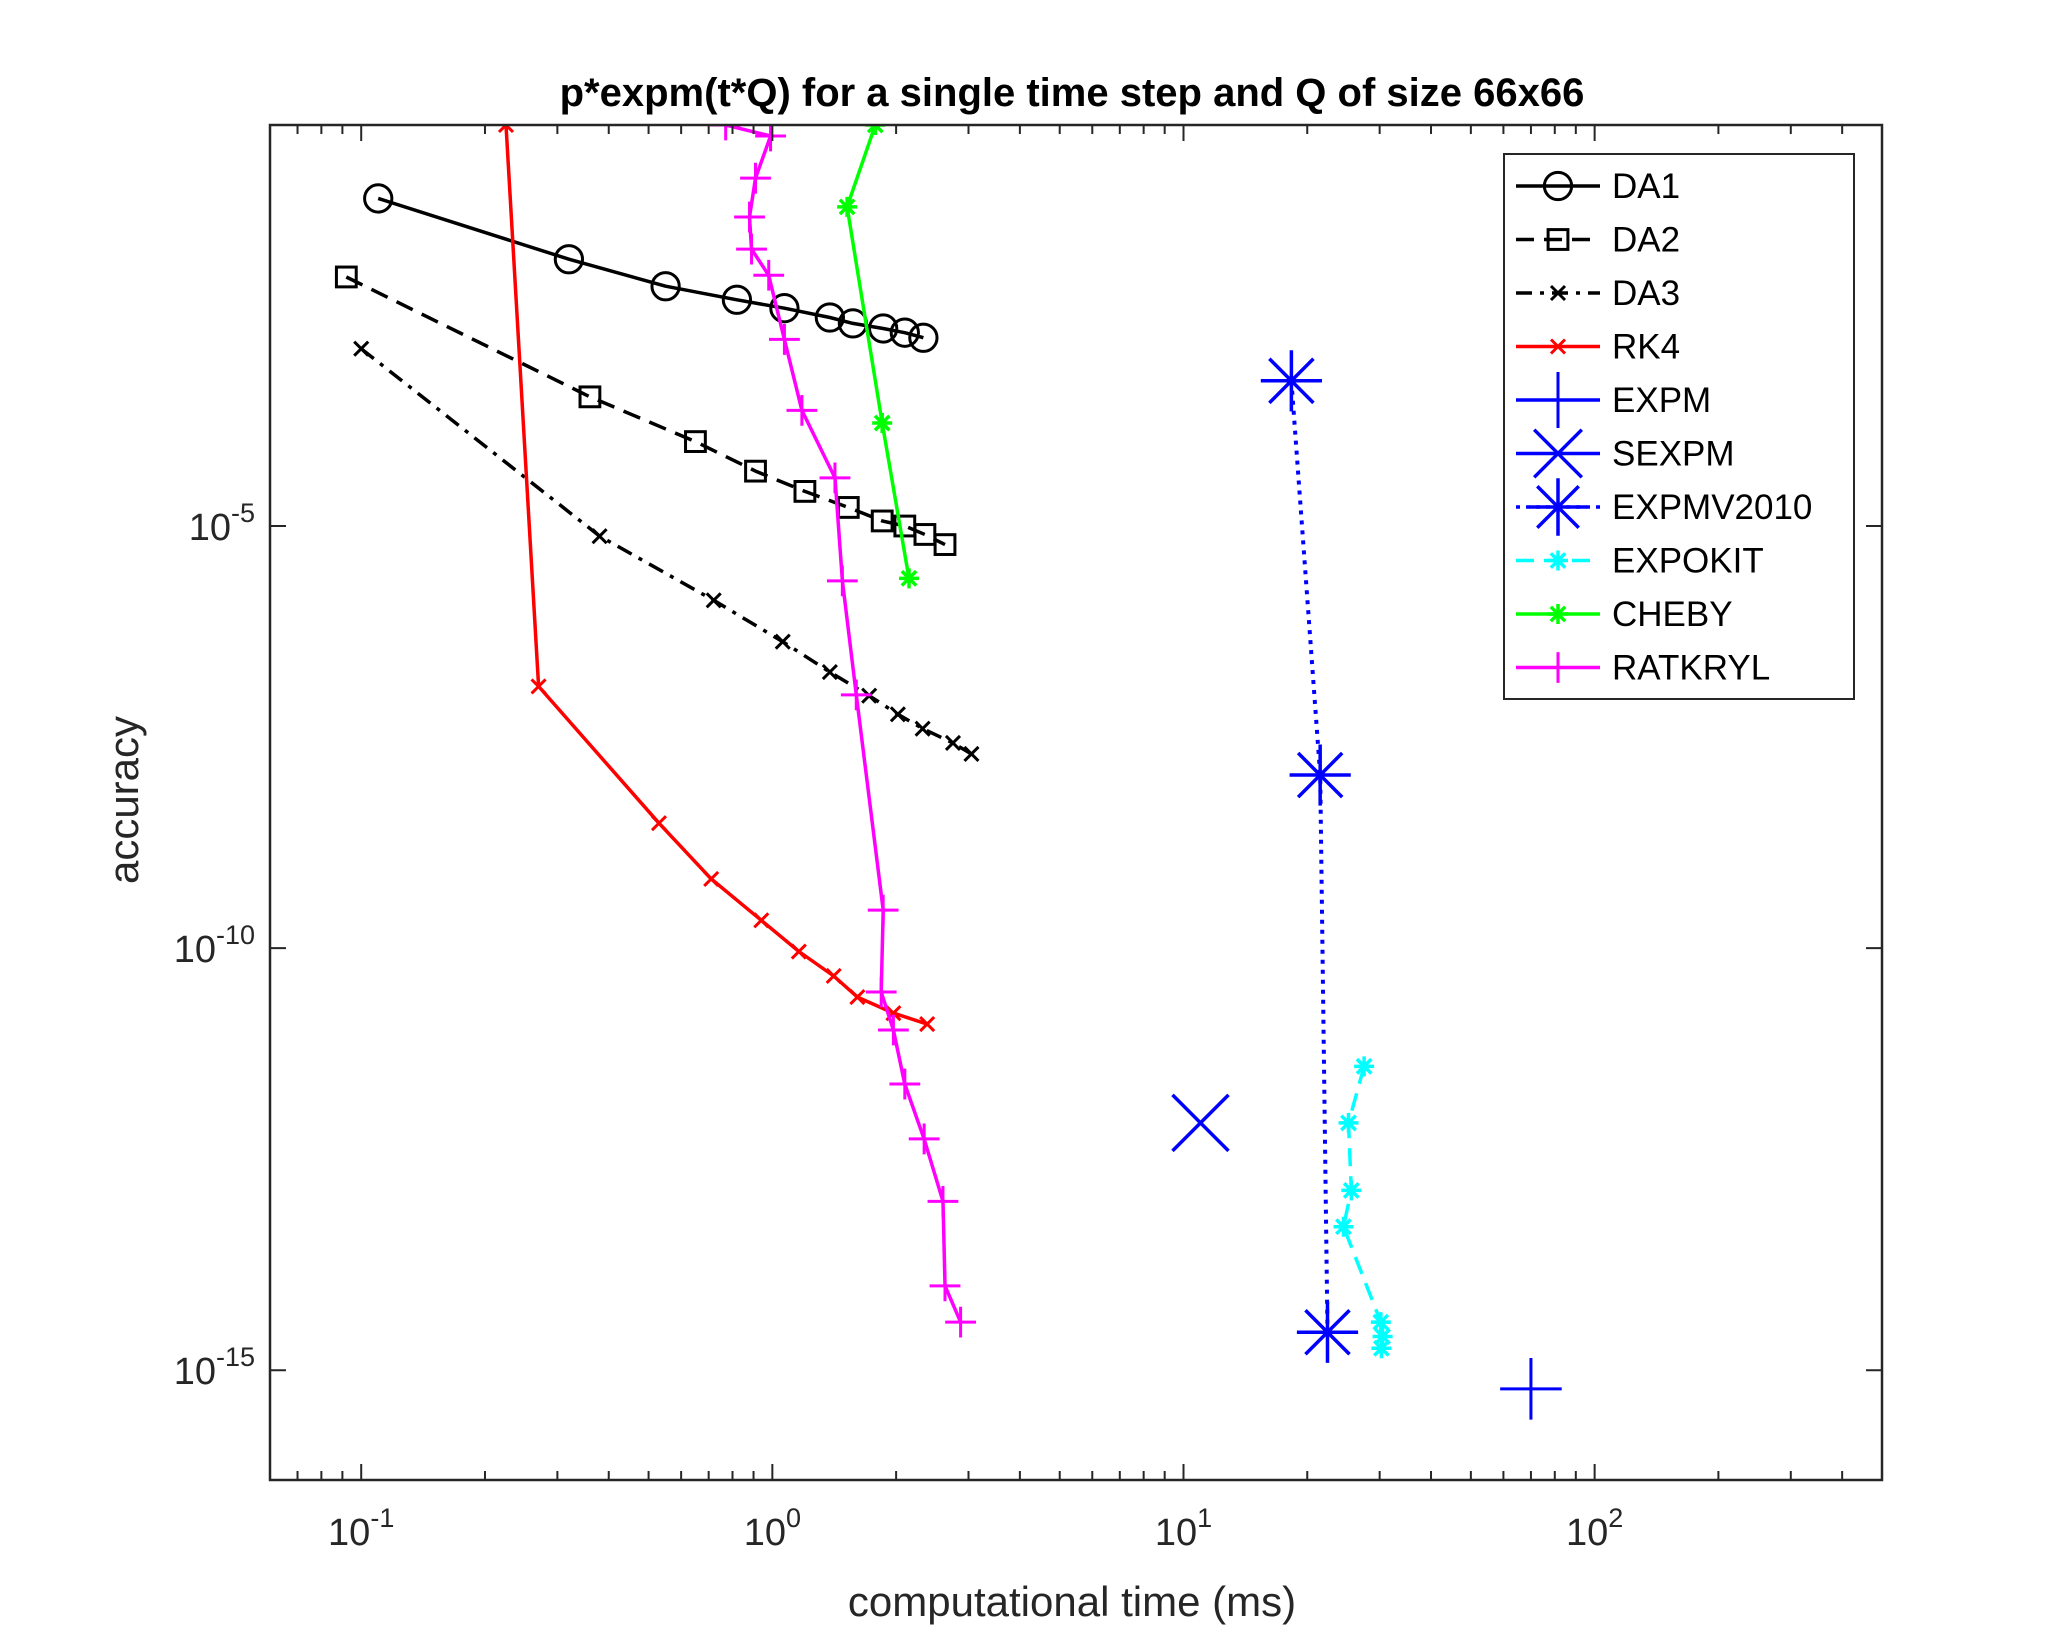 The height and width of the screenshot is (1638, 2047). I want to click on x-tick-label: 10⁻¹, so click(361, 1528).